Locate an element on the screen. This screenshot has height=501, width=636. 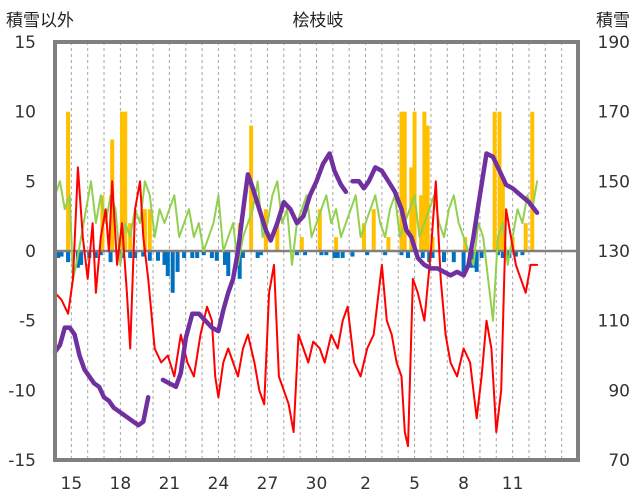
left-tick-label: -5 is located at coordinates (27, 322).